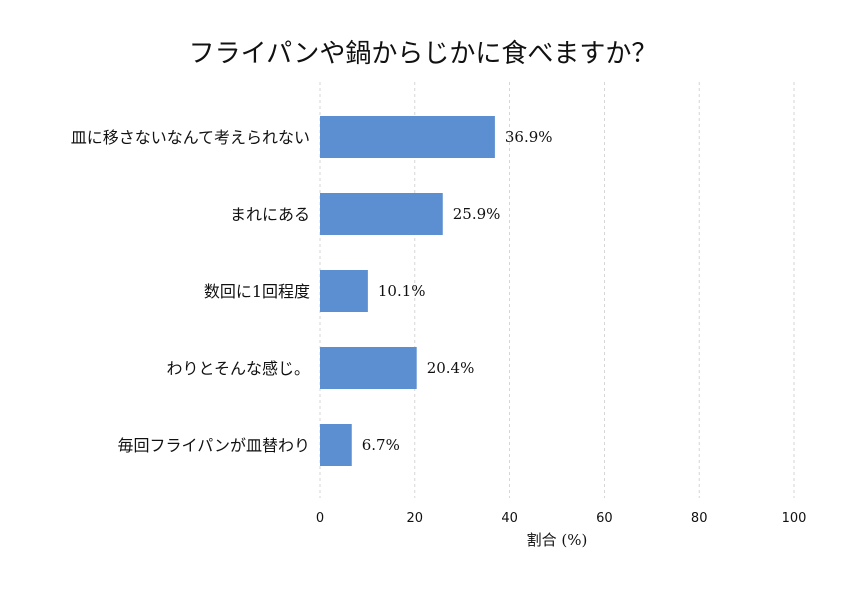 The width and height of the screenshot is (846, 593). What do you see at coordinates (415, 518) in the screenshot?
I see `x-tick-label: 20` at bounding box center [415, 518].